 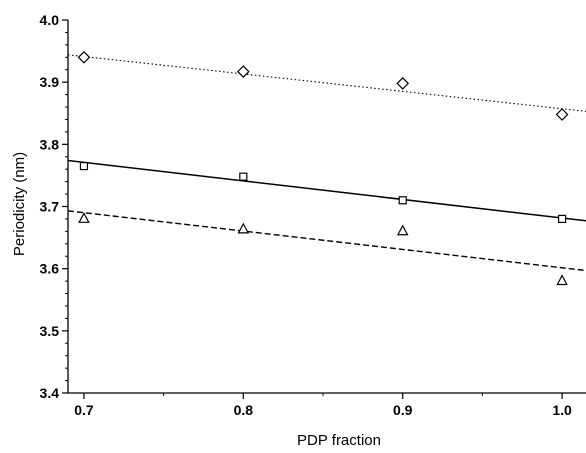 What do you see at coordinates (339, 440) in the screenshot?
I see `x-axis-title: PDP fraction` at bounding box center [339, 440].